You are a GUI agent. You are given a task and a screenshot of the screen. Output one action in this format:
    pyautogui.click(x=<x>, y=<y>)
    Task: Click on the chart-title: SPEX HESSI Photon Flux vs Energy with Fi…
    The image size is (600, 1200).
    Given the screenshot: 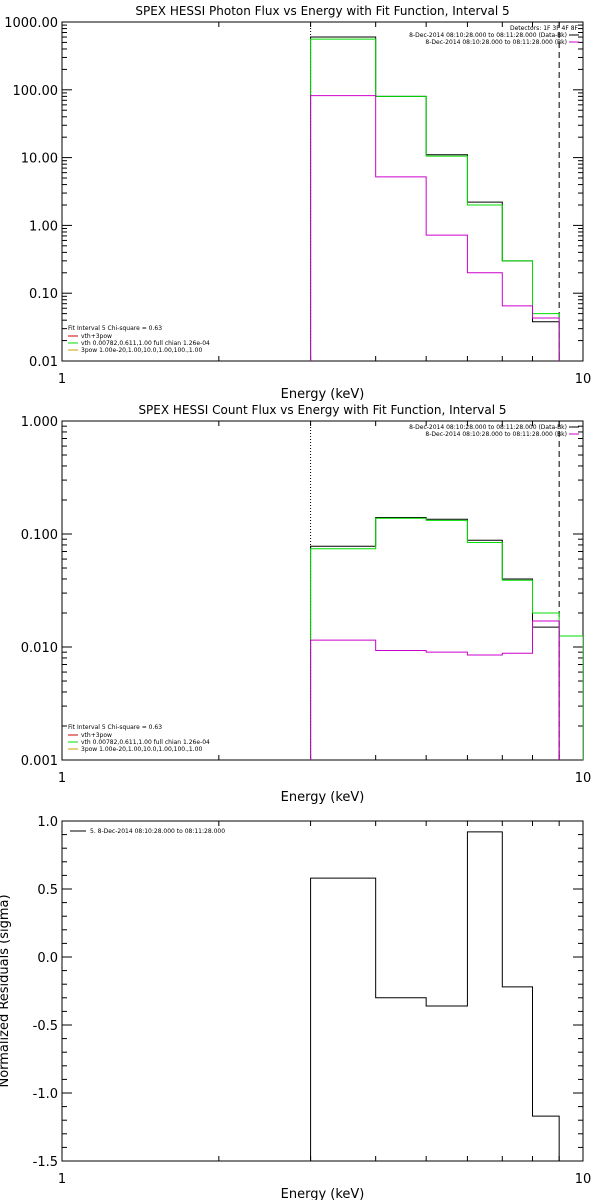 What is the action you would take?
    pyautogui.click(x=322, y=11)
    